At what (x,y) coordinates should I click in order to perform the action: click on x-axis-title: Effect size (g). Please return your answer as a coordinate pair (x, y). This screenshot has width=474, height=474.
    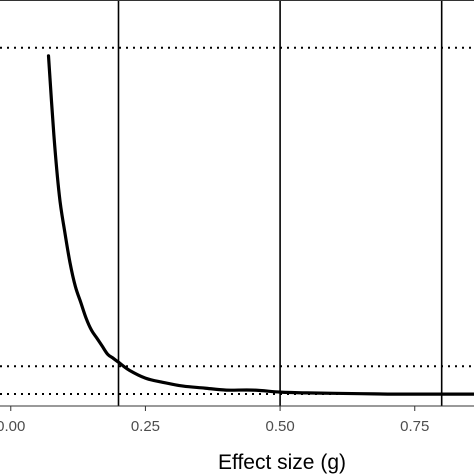
    Looking at the image, I should click on (282, 462).